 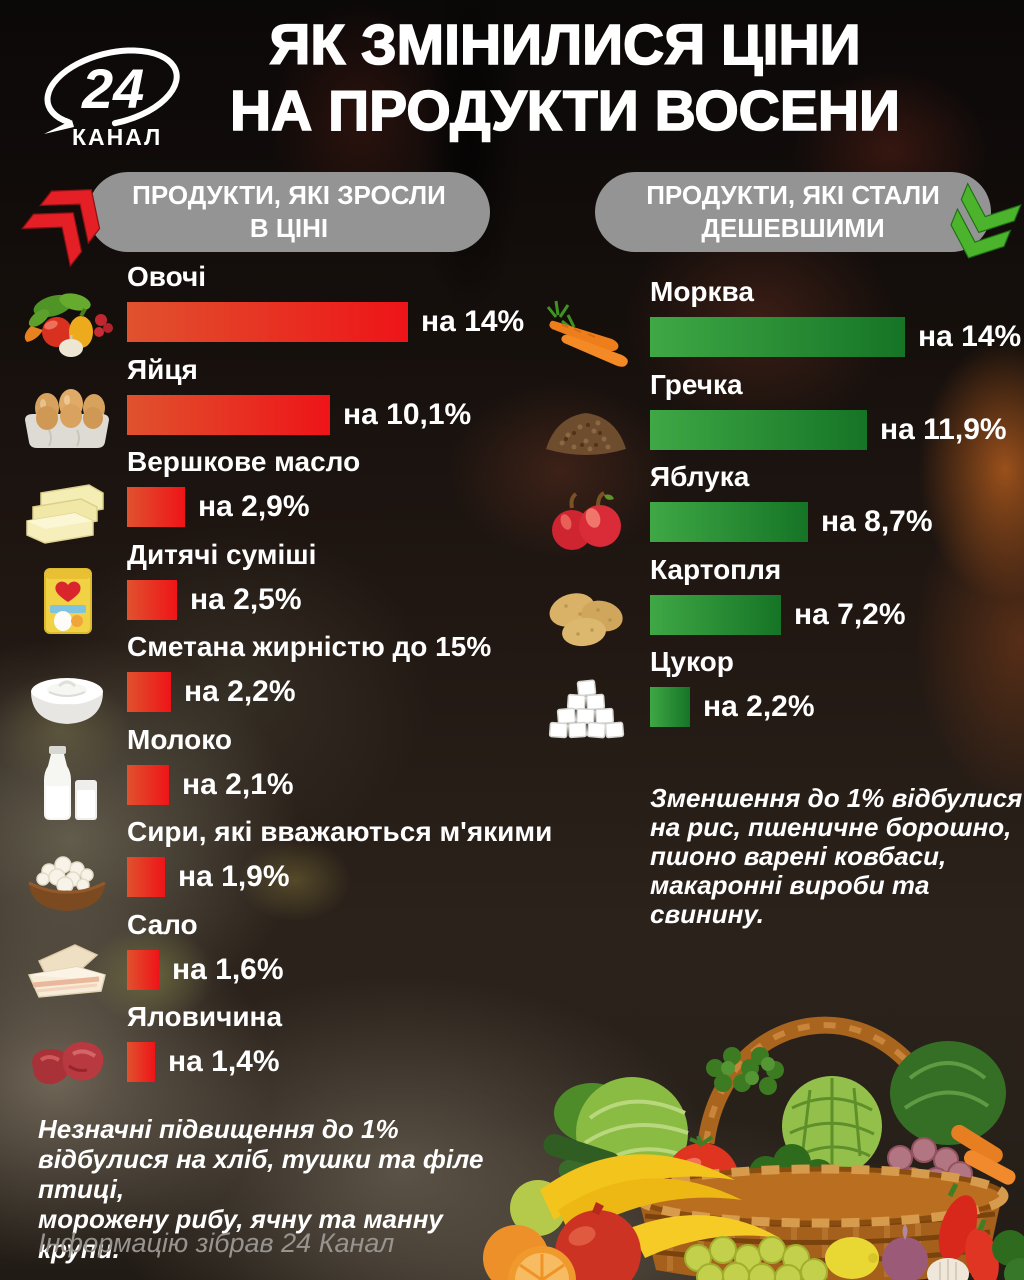 I want to click on price-change-label: на 2,9%, so click(x=254, y=506).